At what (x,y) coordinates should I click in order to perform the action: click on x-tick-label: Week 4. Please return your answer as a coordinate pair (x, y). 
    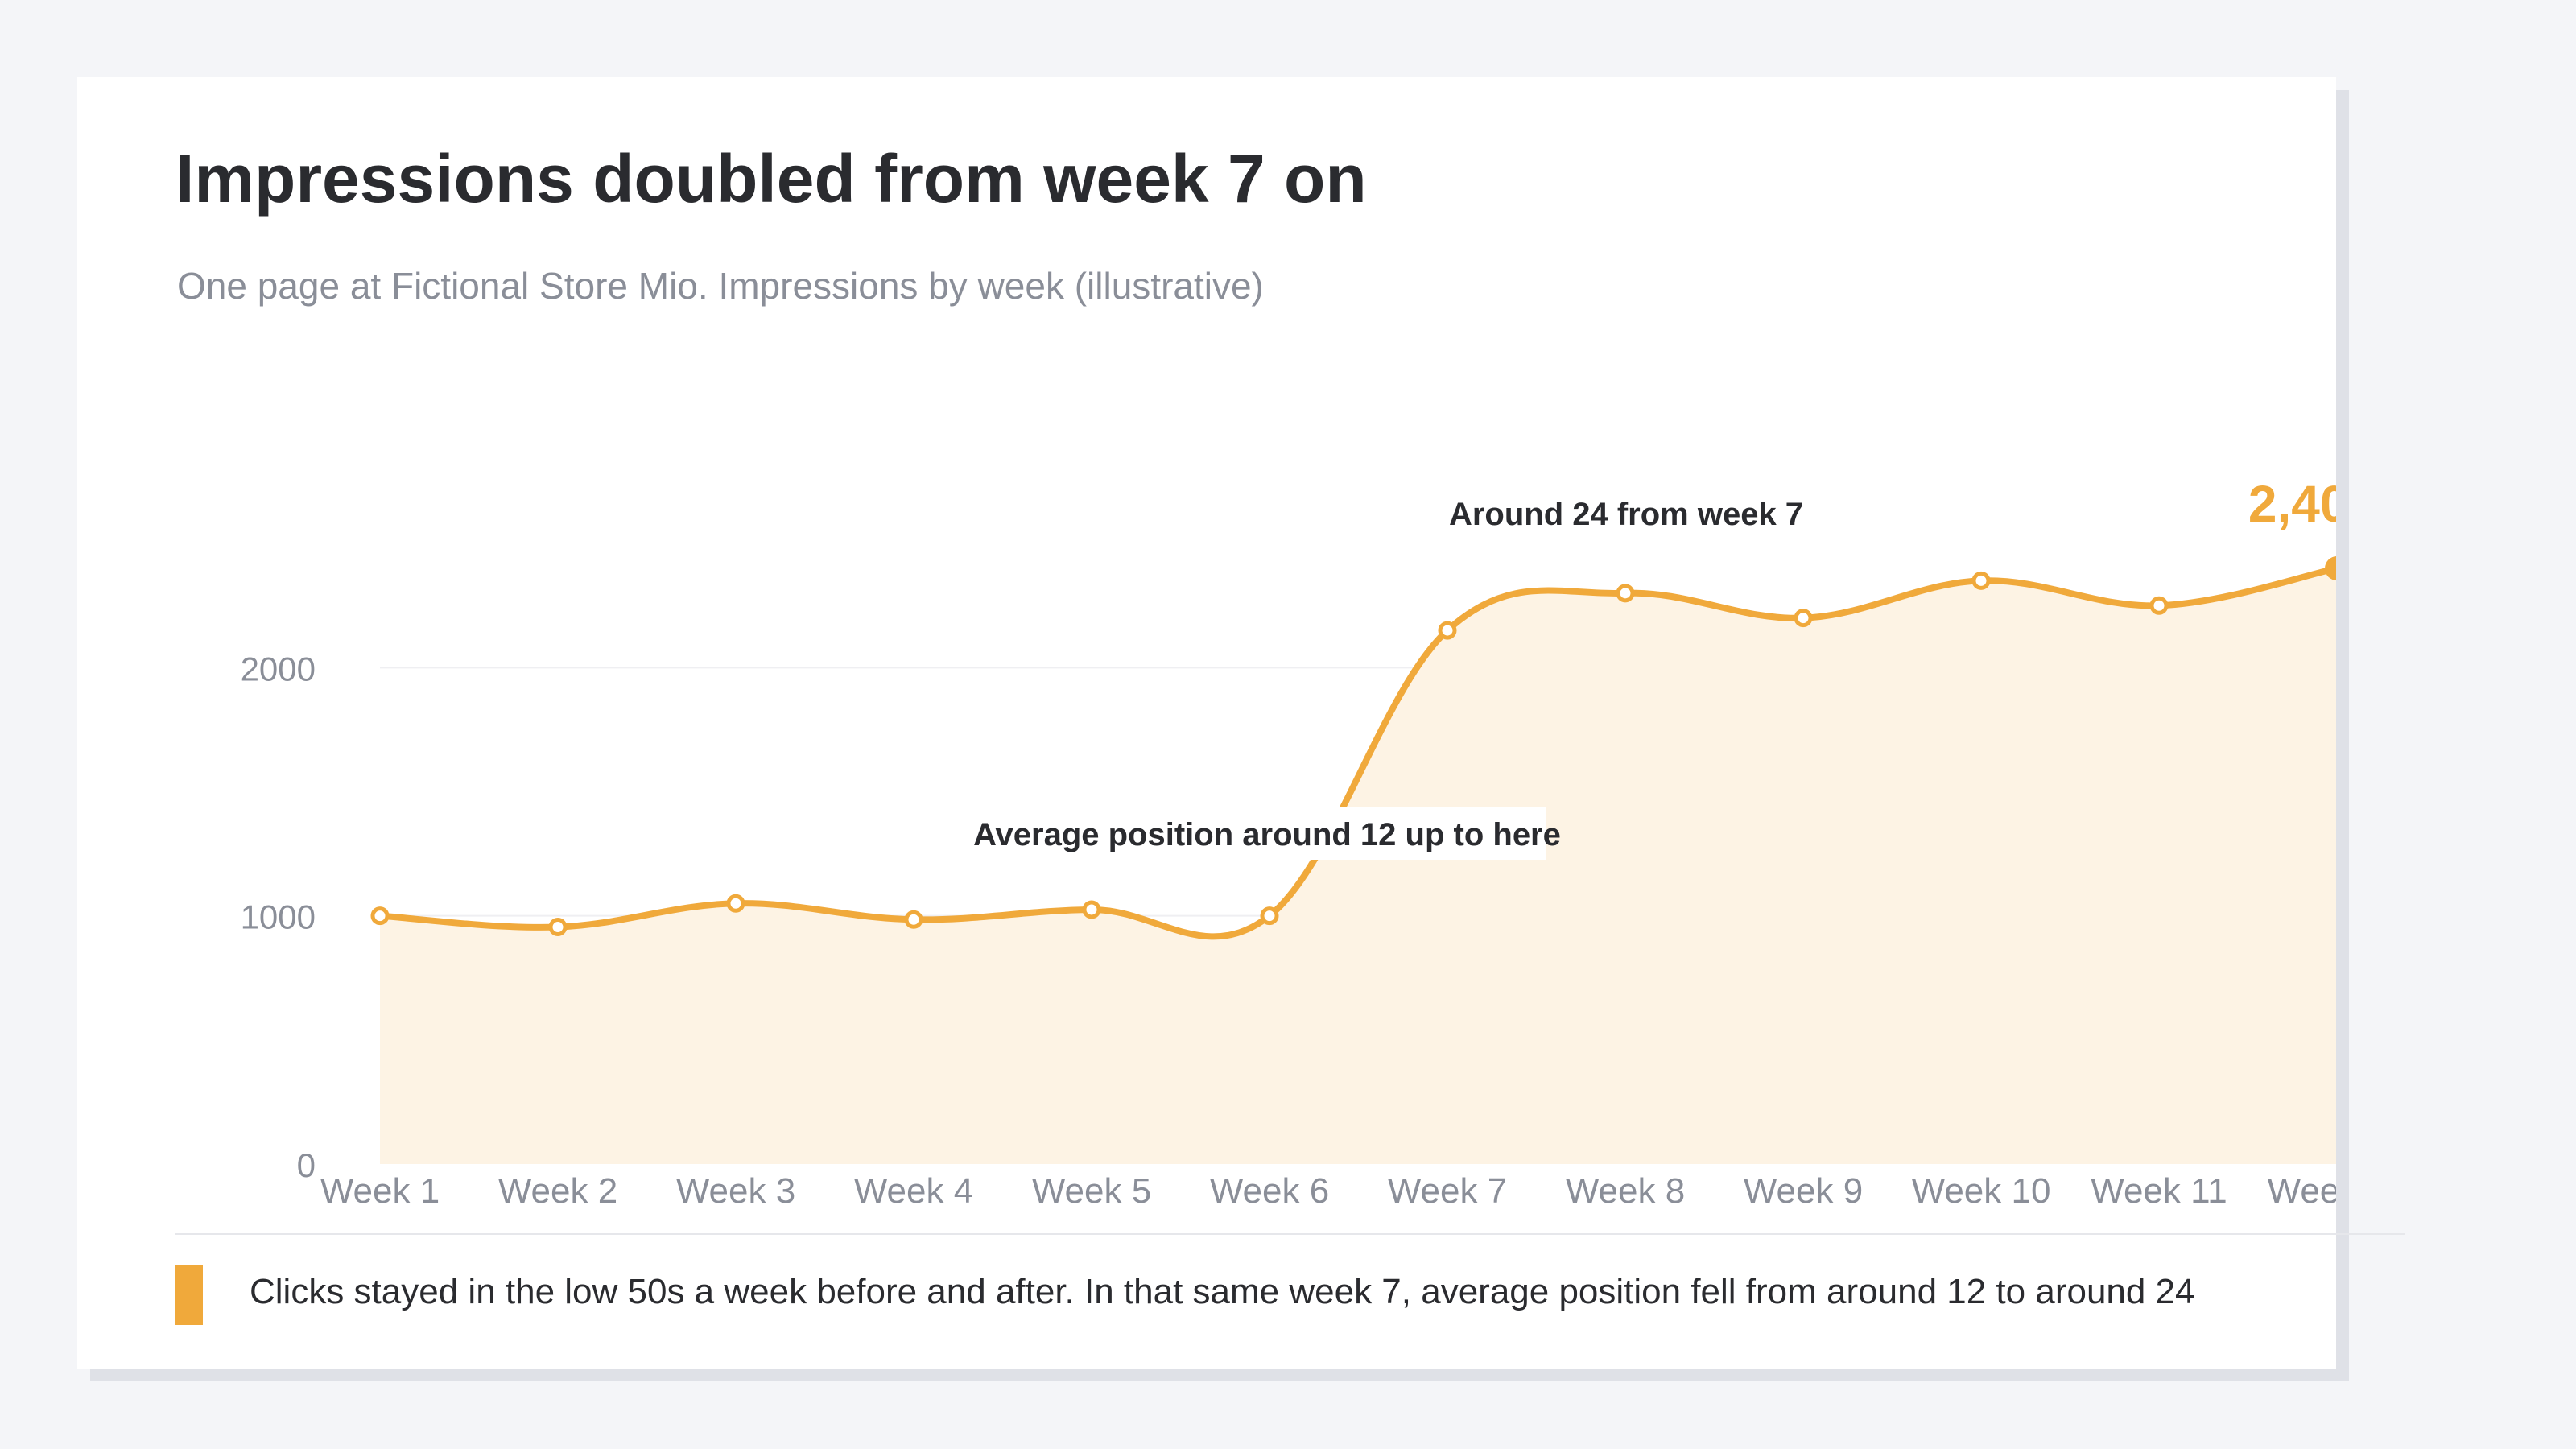
    Looking at the image, I should click on (913, 1191).